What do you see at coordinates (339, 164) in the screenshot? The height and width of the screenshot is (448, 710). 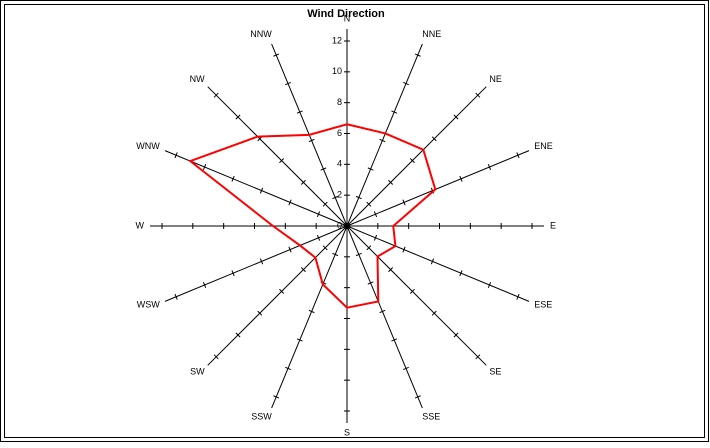 I see `y-tick-label: 4` at bounding box center [339, 164].